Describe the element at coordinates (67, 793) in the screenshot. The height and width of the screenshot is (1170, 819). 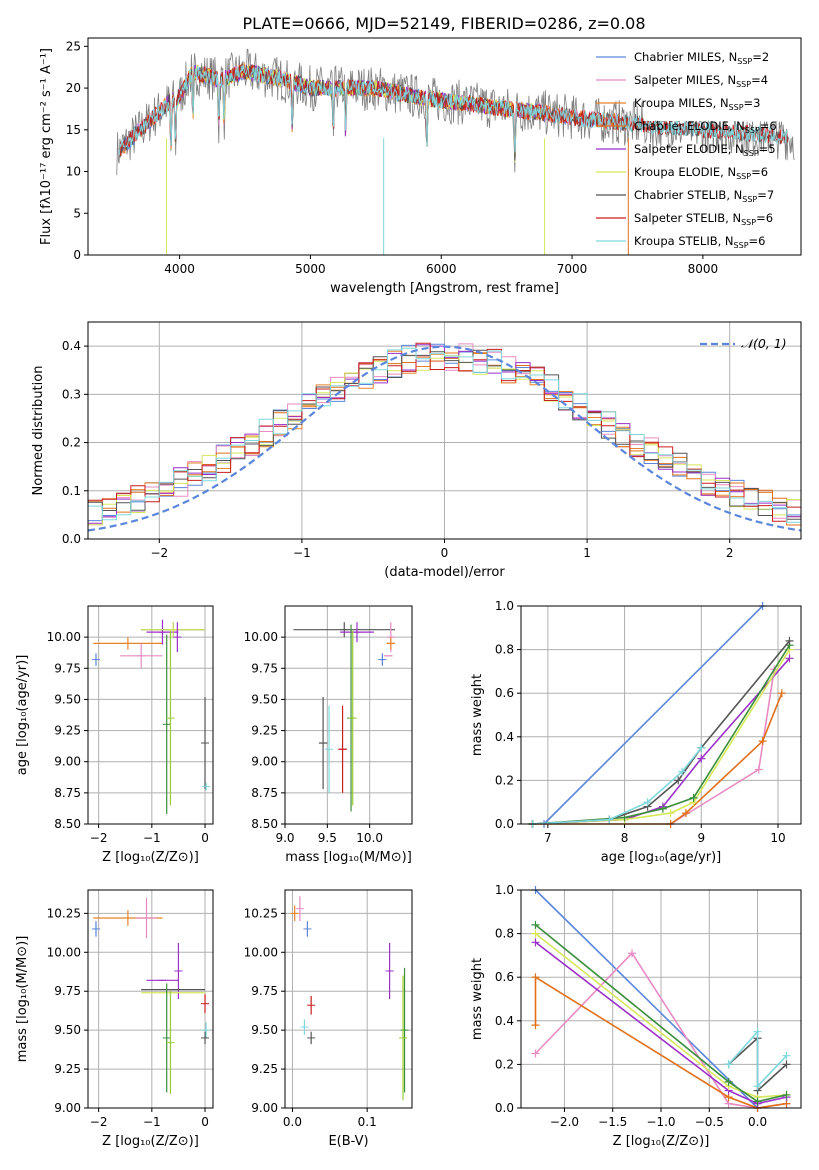
I see `y-tick-label: 8.75` at that location.